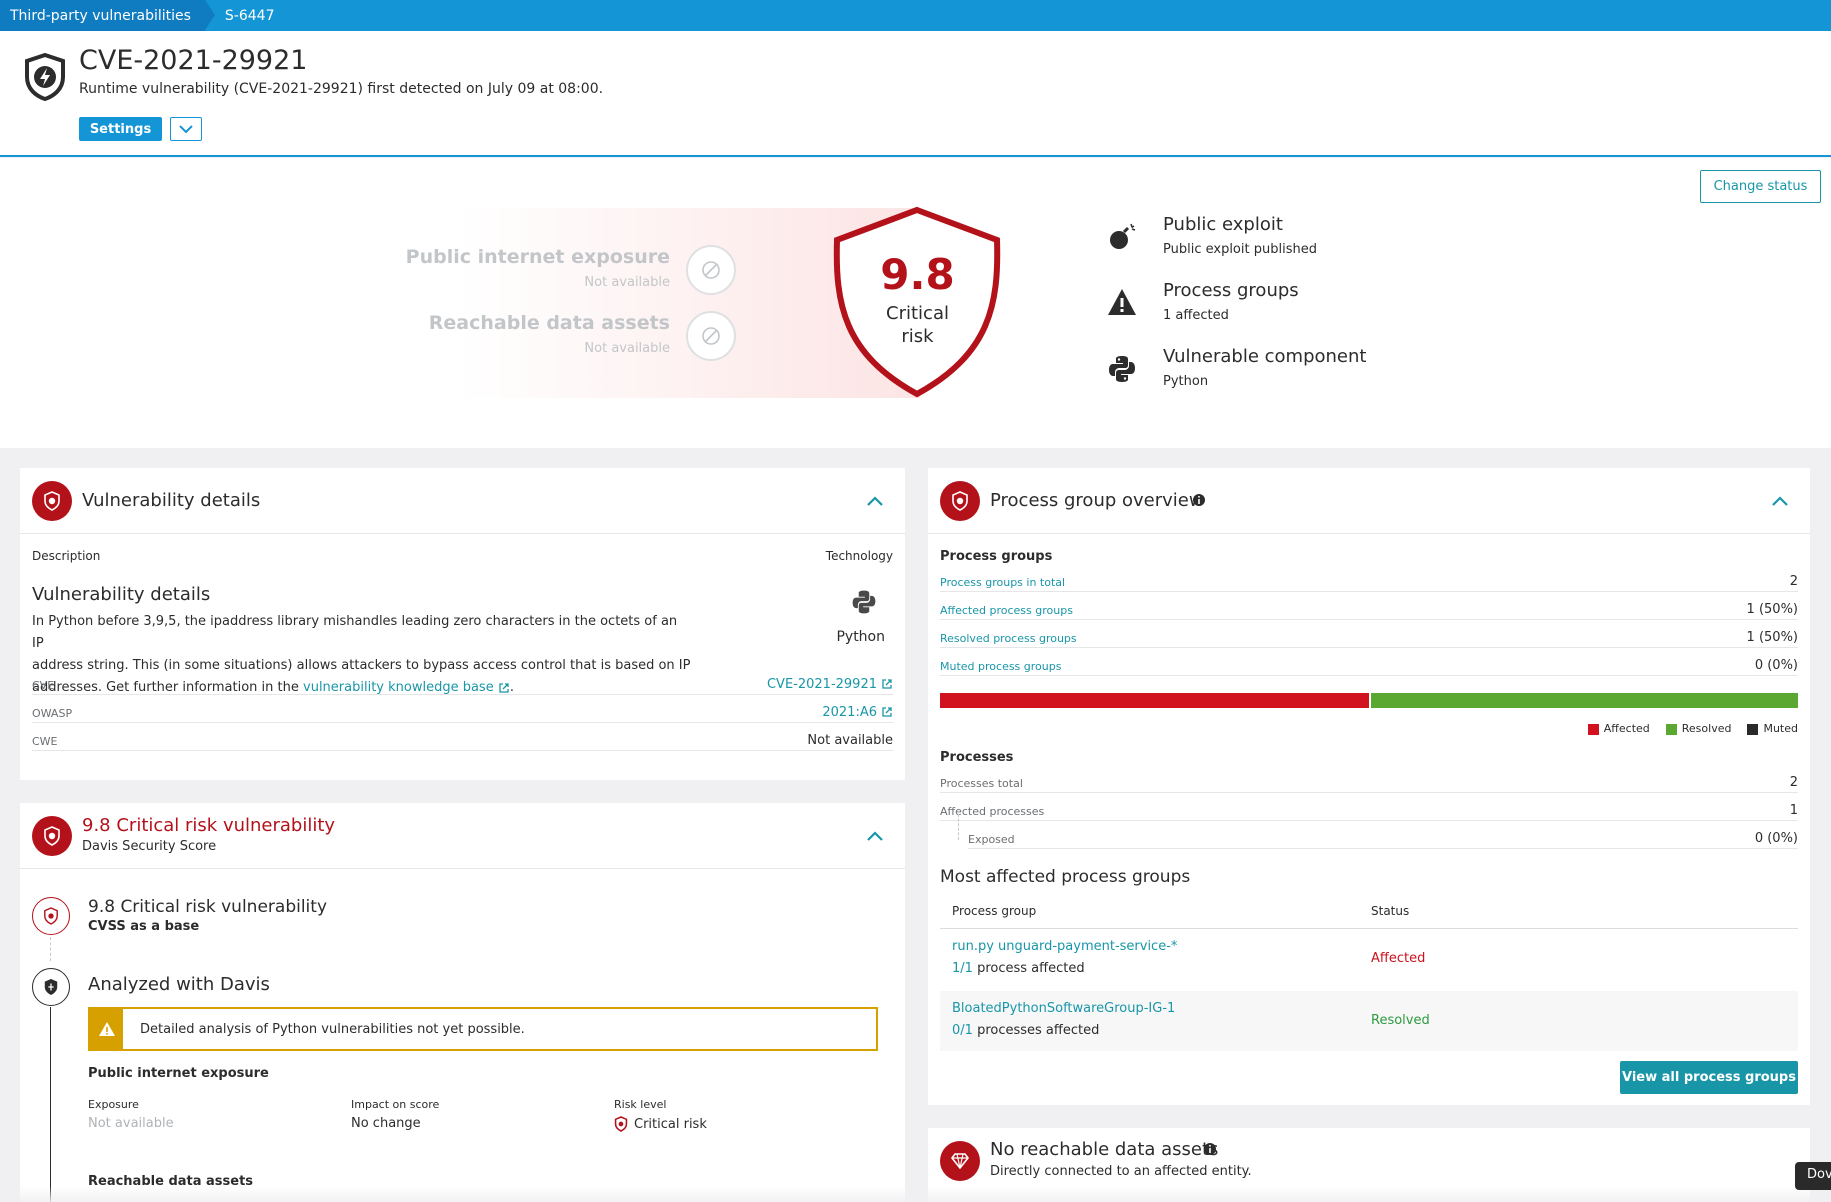 The width and height of the screenshot is (1831, 1202). I want to click on exposure-value: Not available, so click(131, 1123).